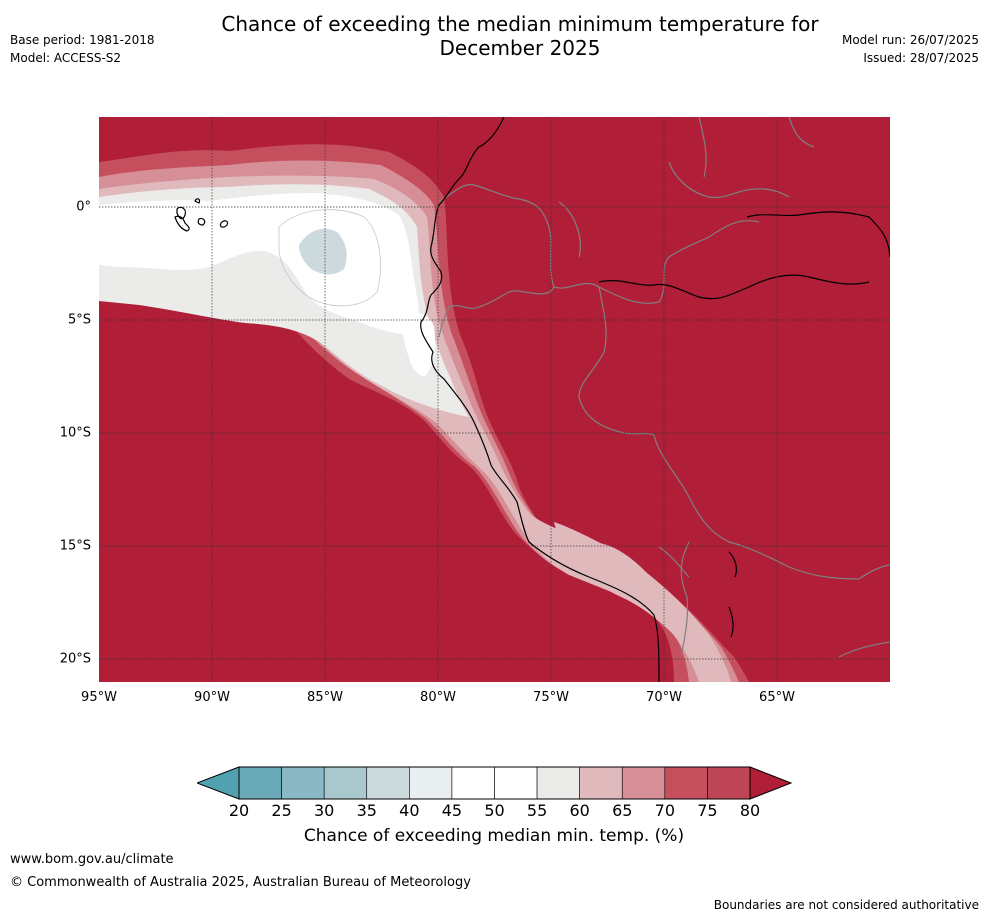  I want to click on model-run: Model run: 26/07/2025, so click(910, 40).